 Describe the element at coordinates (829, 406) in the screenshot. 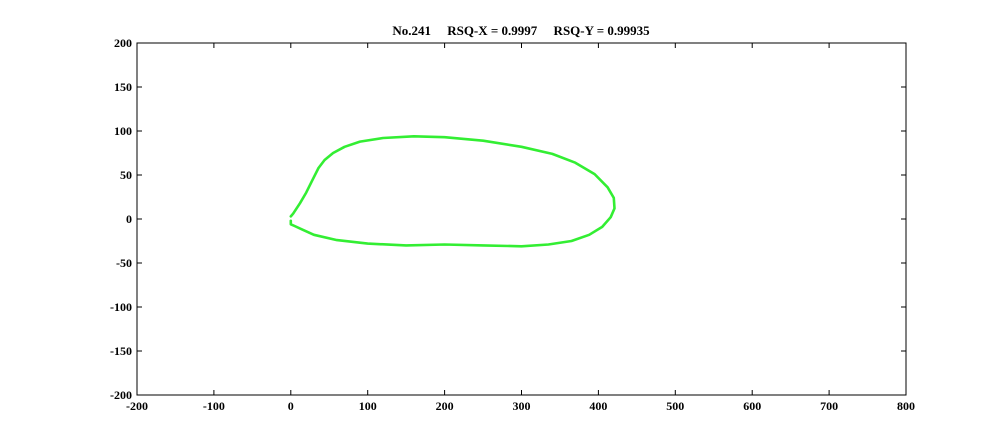

I see `x-tick-label: 700` at that location.